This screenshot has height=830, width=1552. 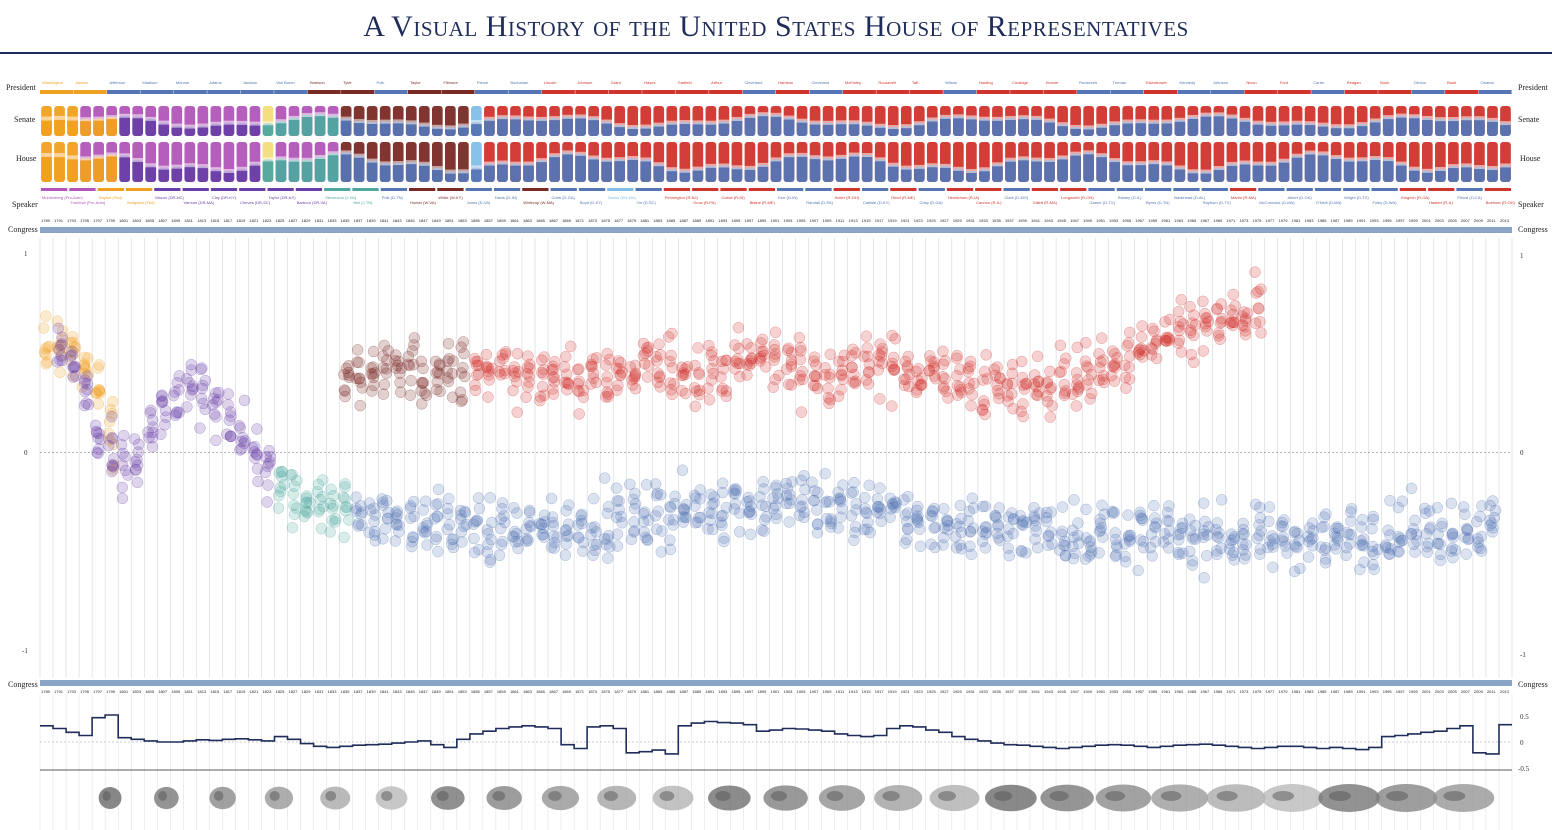 What do you see at coordinates (682, 197) in the screenshot?
I see `speaker-name-label: Pennington (R-NJ)` at bounding box center [682, 197].